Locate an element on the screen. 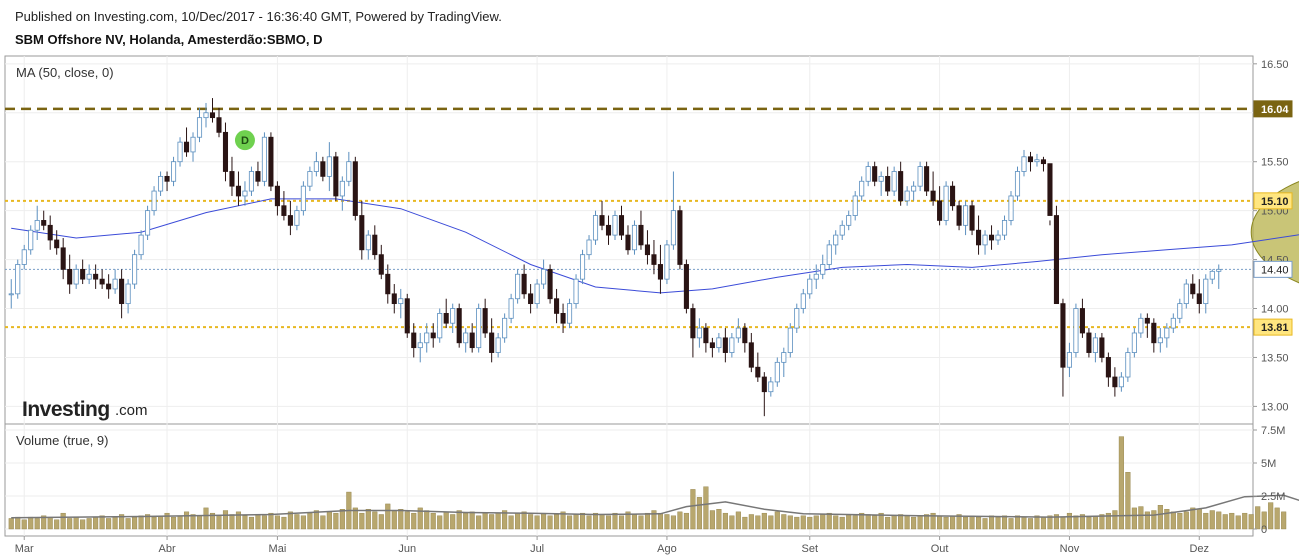  time-tick-label: Ago is located at coordinates (667, 549).